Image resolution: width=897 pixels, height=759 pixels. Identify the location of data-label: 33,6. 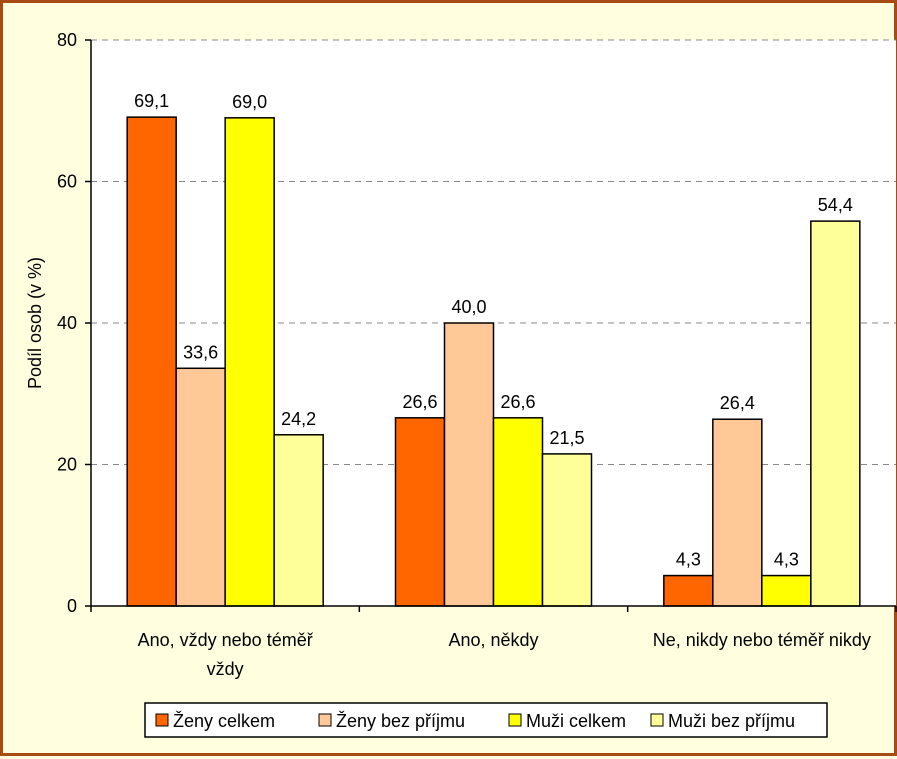
(200, 352).